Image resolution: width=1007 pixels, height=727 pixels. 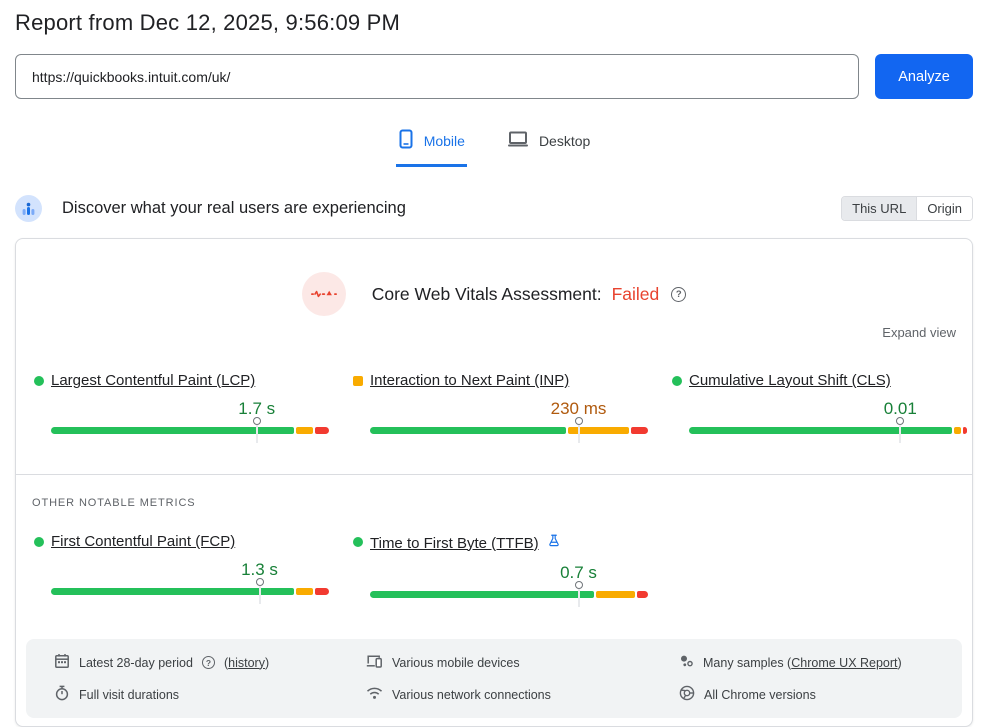 What do you see at coordinates (819, 409) in the screenshot?
I see `metric-cls: Cumulative Layout Shift (CLS) 0.01` at bounding box center [819, 409].